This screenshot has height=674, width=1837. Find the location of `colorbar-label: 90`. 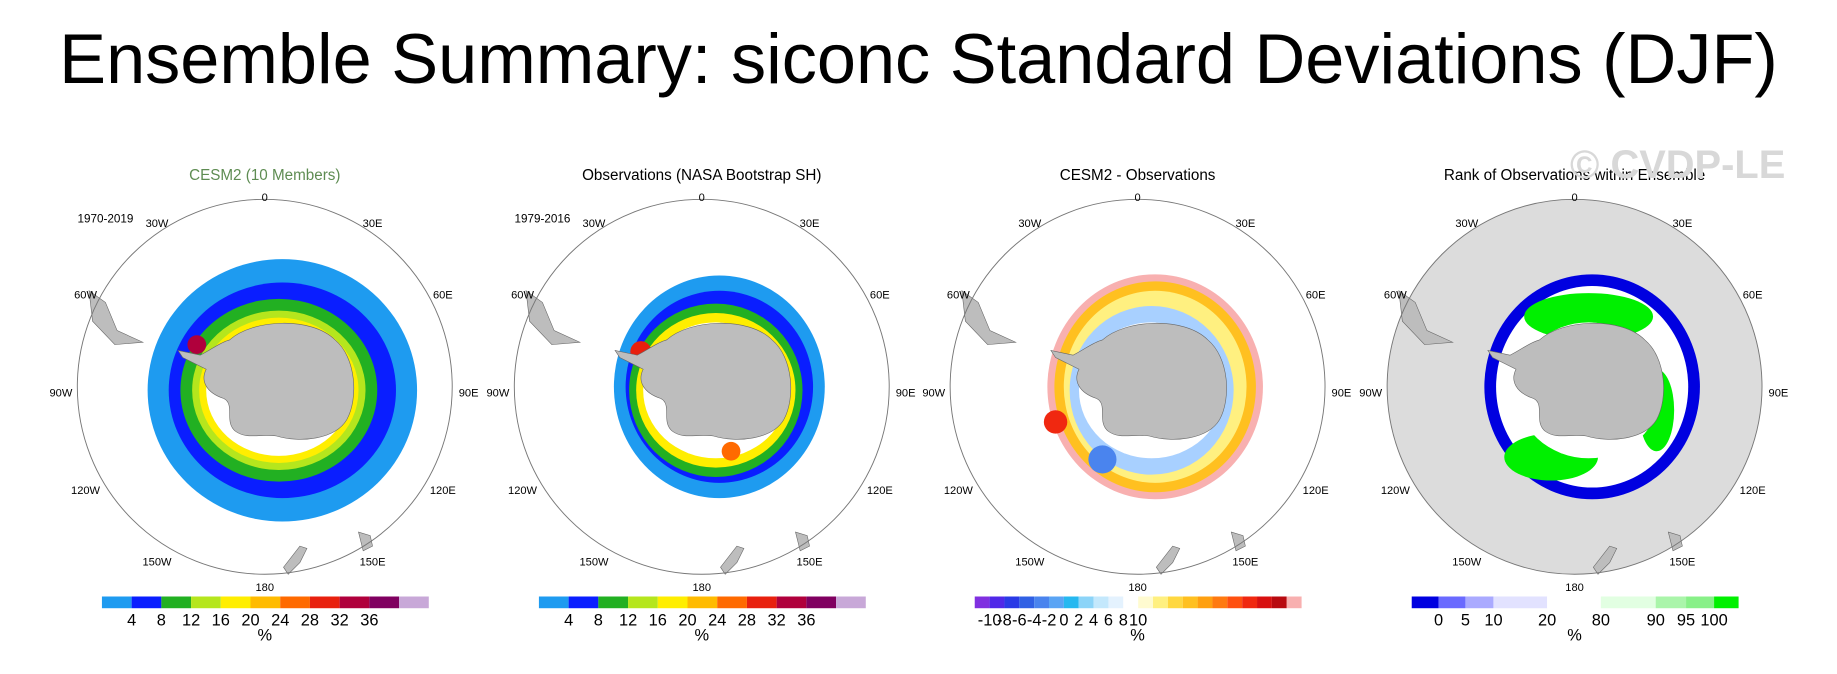

colorbar-label: 90 is located at coordinates (1656, 620).